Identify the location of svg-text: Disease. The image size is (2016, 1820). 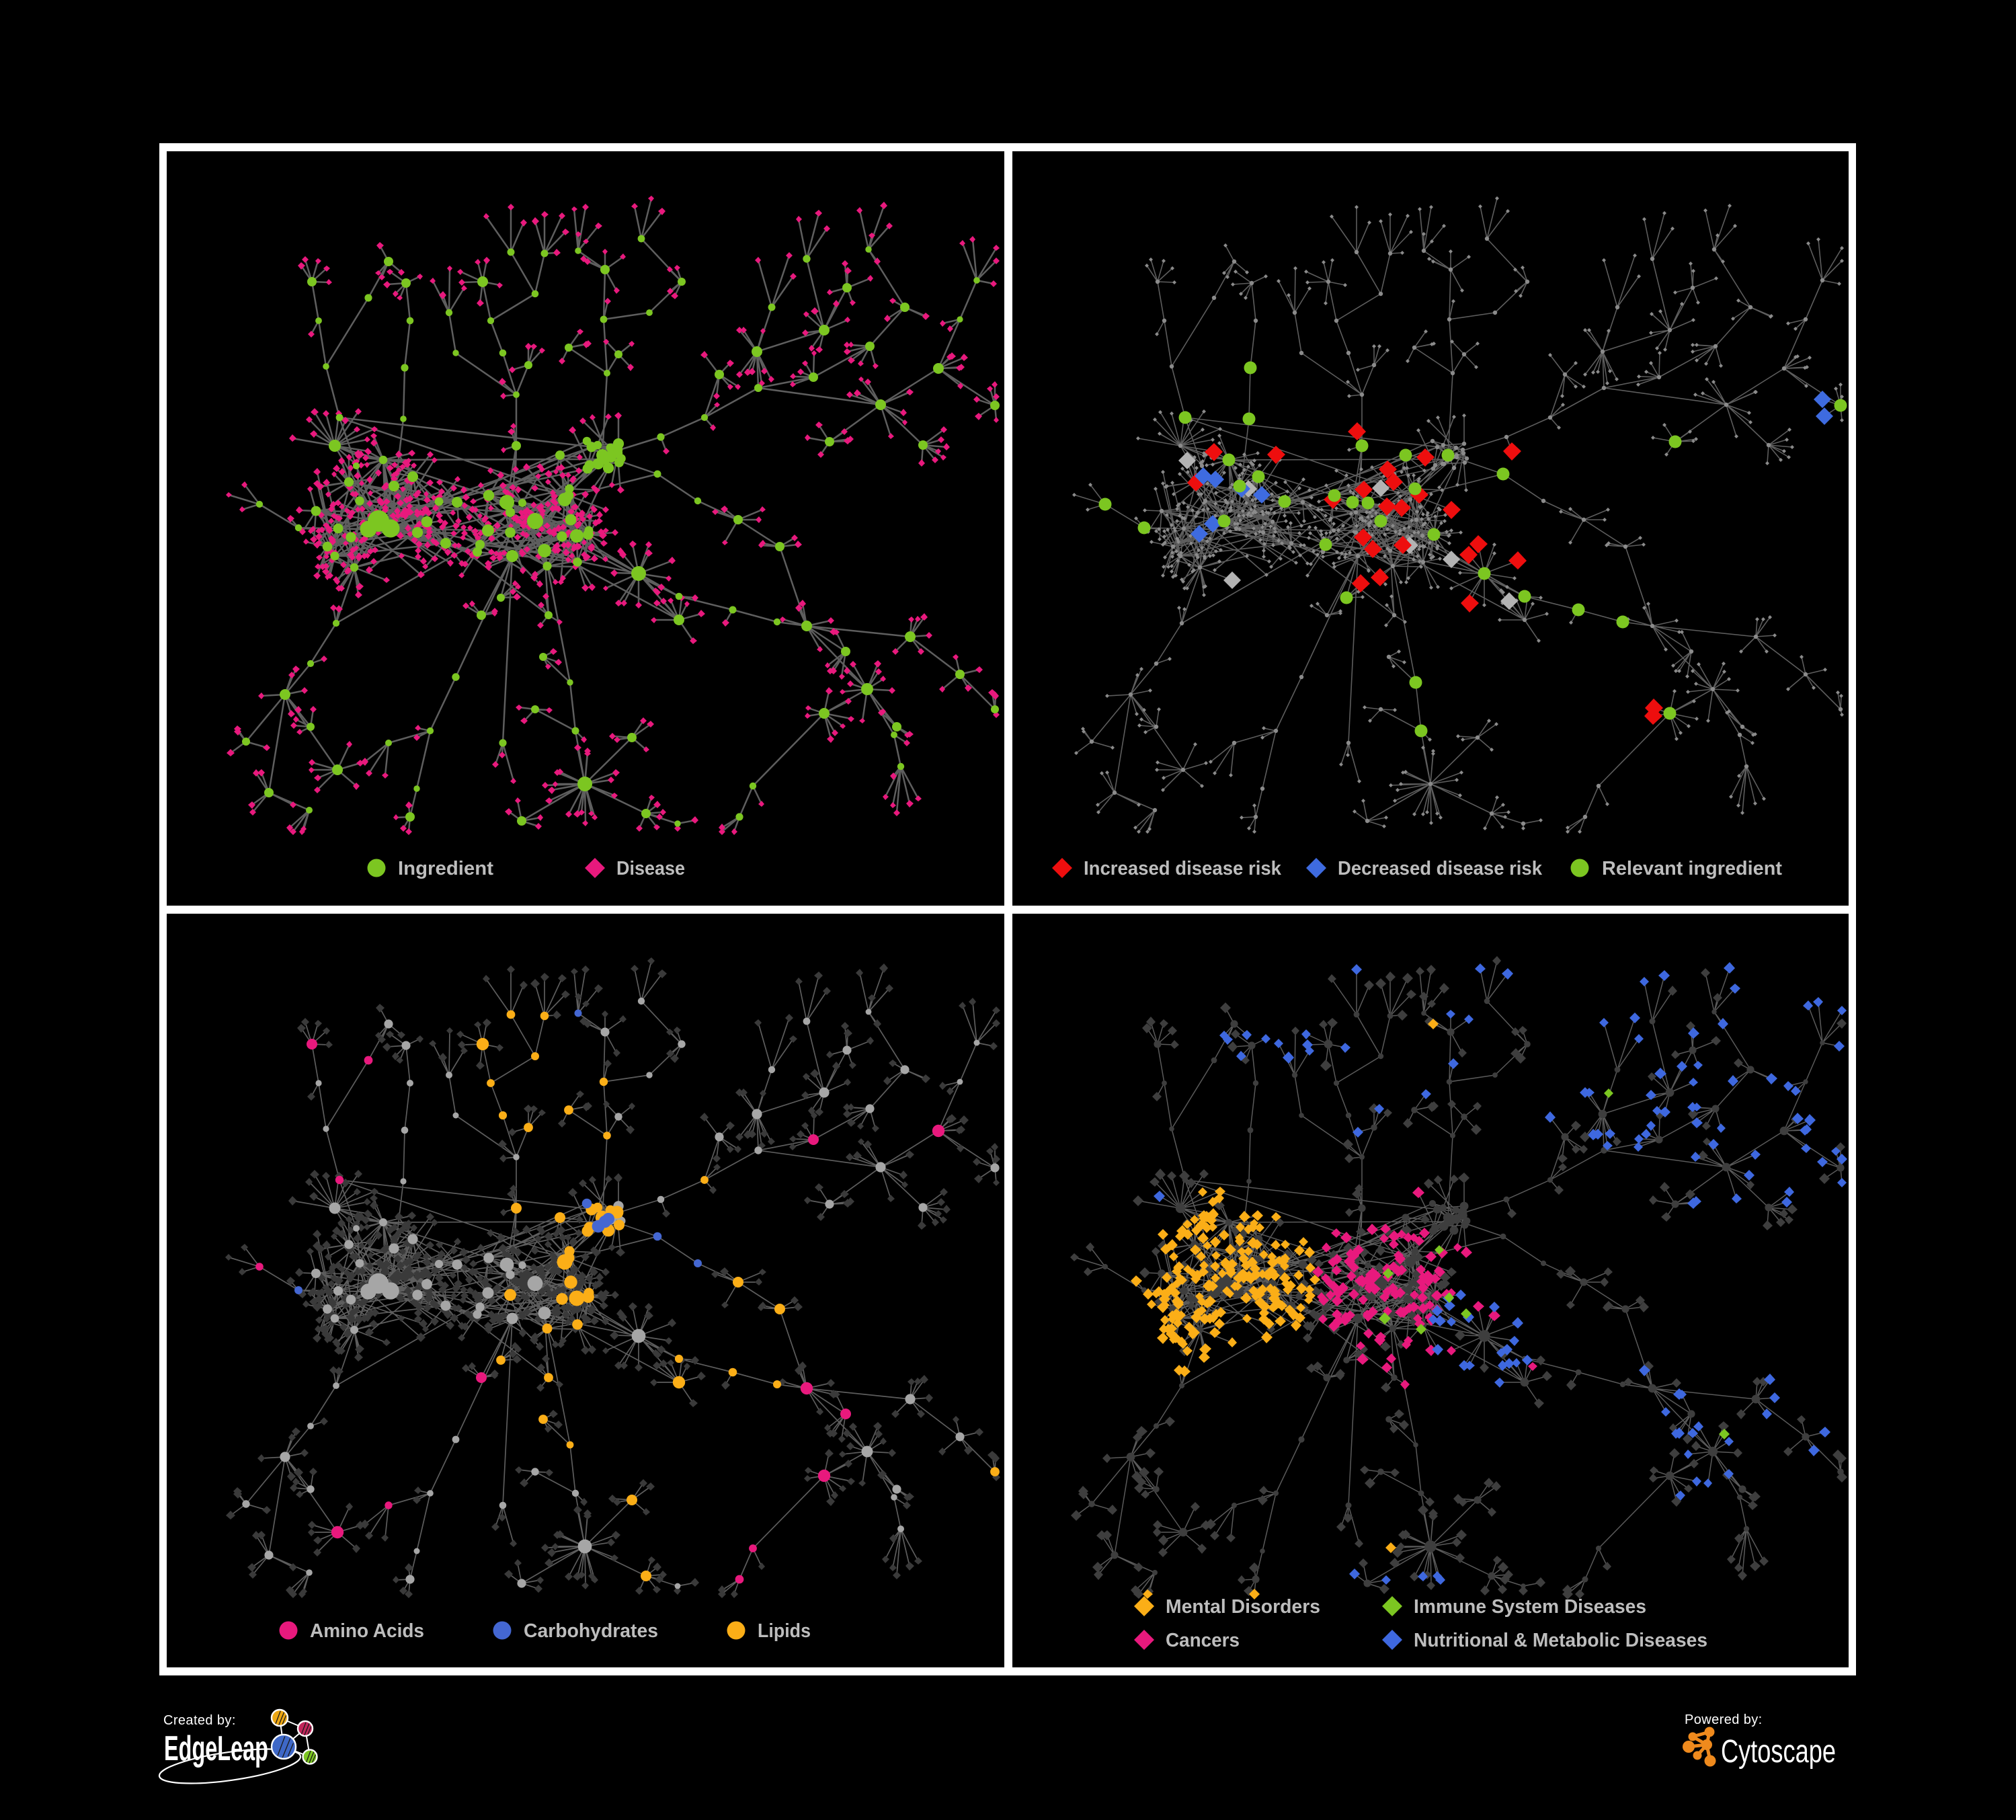
(650, 868).